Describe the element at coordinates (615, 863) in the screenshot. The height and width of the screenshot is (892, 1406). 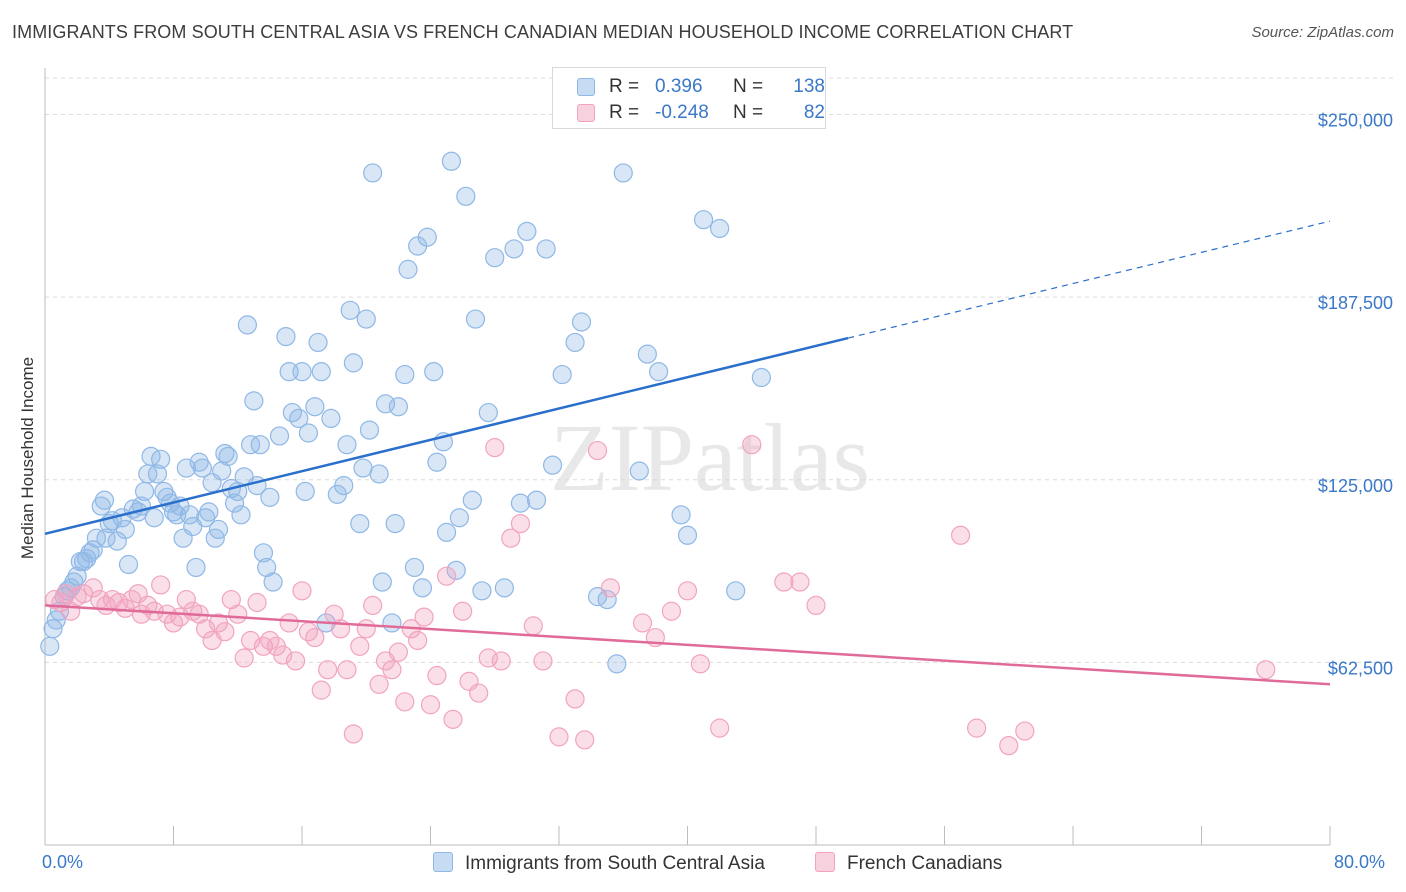
I see `legend-label-series1: Immigrants from South Central Asia` at that location.